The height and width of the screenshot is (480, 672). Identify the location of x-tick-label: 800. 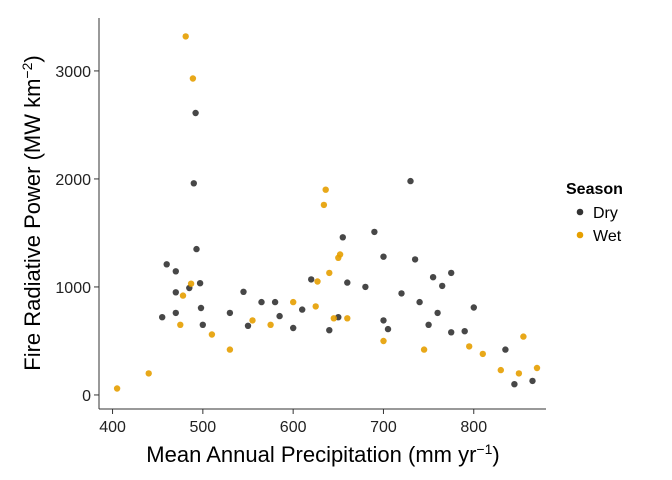
(473, 427).